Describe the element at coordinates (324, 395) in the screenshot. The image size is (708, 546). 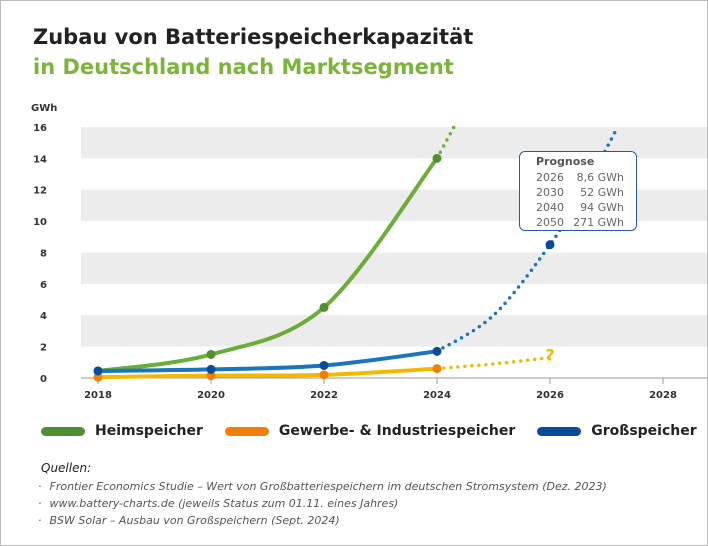
I see `x-tick-label: 2022` at that location.